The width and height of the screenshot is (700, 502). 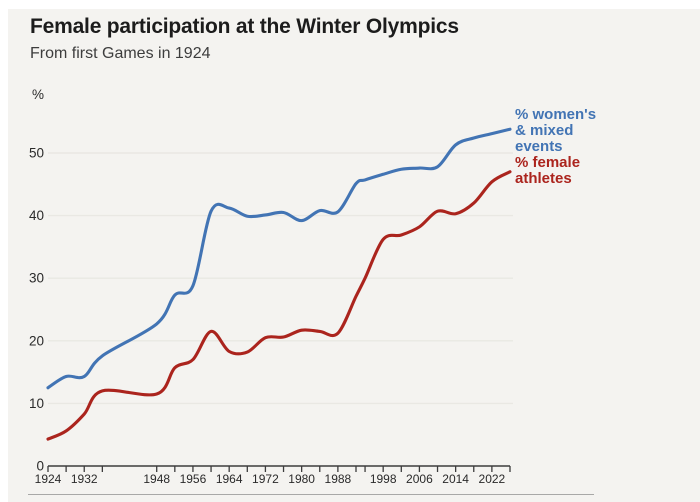 I want to click on legend-womens-mixed-events-line2: & mixed, so click(x=544, y=130).